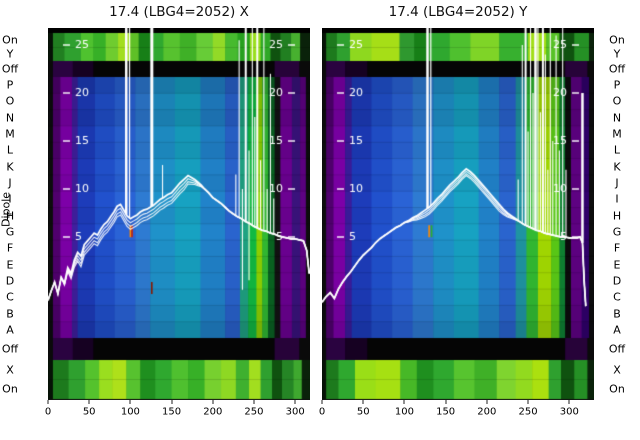  Describe the element at coordinates (10, 232) in the screenshot. I see `left-axis-tick-g-12: G` at that location.